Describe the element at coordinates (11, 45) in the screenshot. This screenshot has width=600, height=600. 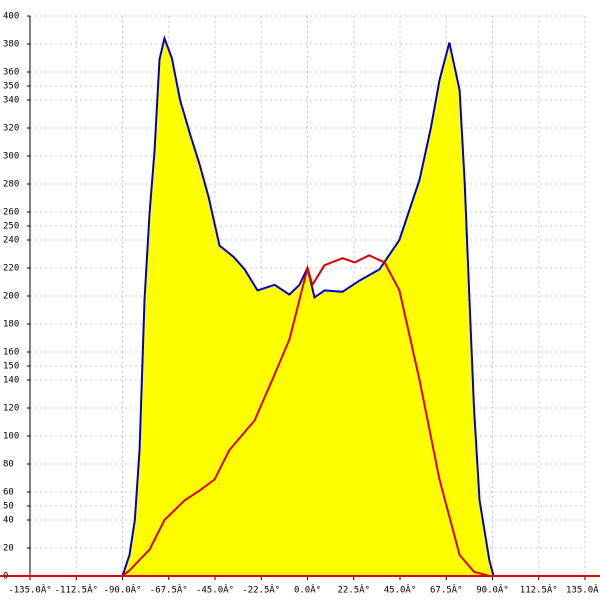
I see `y-tick-label: 380` at that location.